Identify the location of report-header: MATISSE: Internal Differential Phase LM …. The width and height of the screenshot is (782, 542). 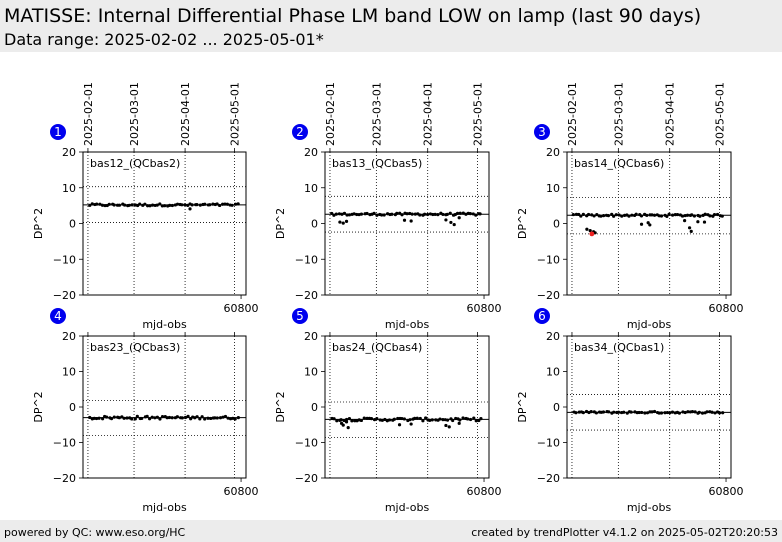
(391, 26).